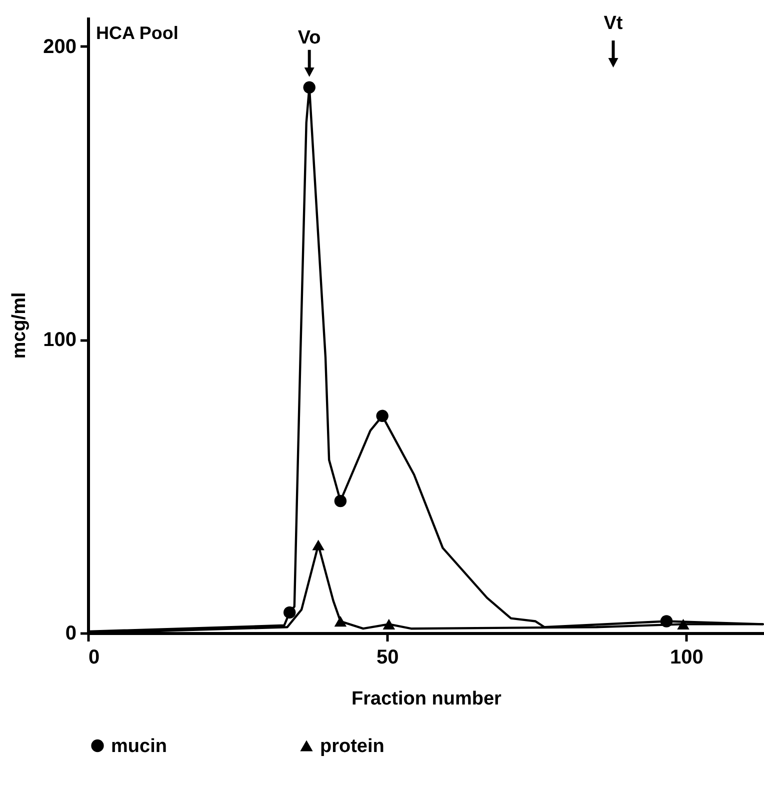 The height and width of the screenshot is (786, 764). What do you see at coordinates (94, 657) in the screenshot?
I see `x-tick-label: 0` at bounding box center [94, 657].